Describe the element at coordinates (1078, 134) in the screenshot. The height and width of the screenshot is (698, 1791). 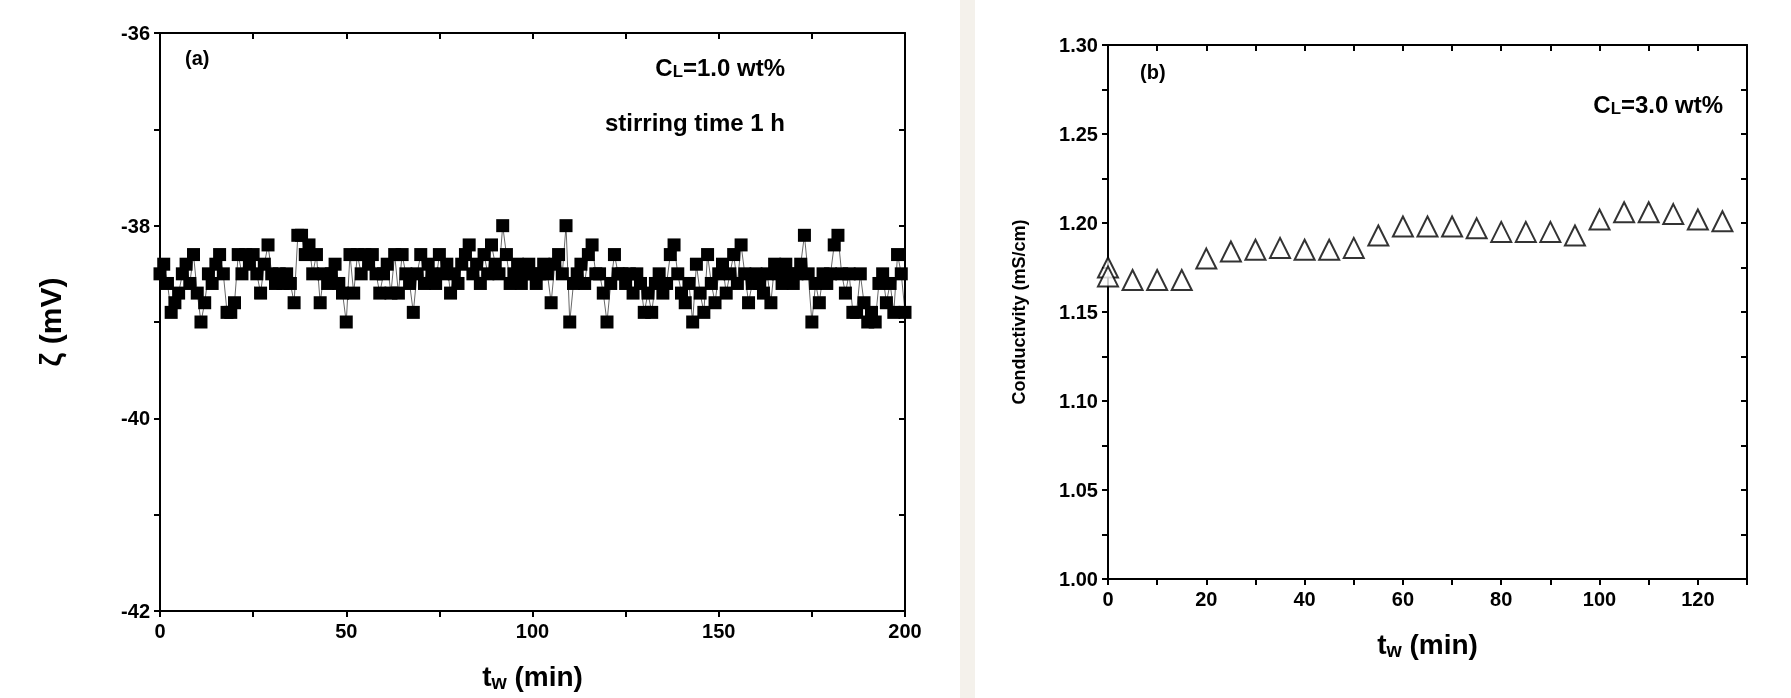
I see `y-tick-label: 1.25` at that location.